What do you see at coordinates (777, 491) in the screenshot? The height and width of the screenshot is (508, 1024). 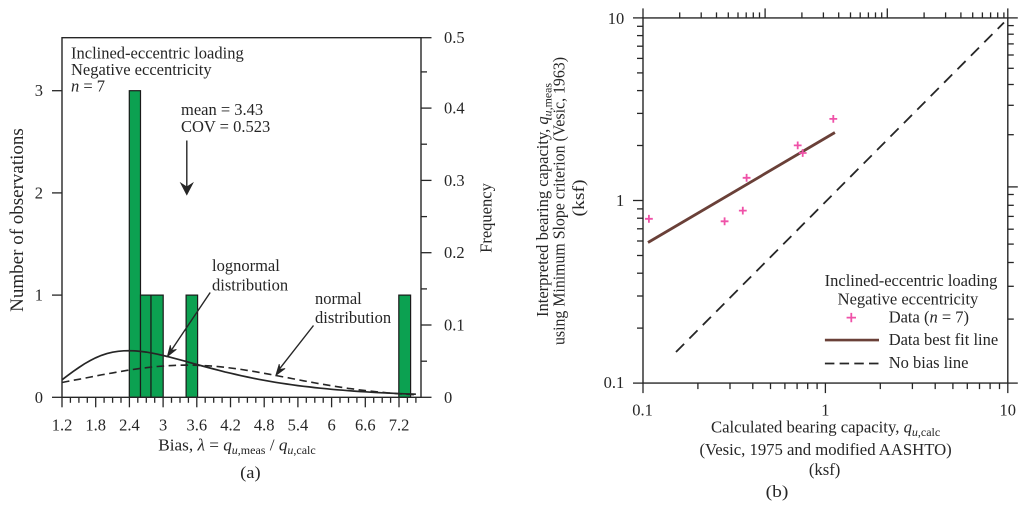 I see `svg-text: (b)` at bounding box center [777, 491].